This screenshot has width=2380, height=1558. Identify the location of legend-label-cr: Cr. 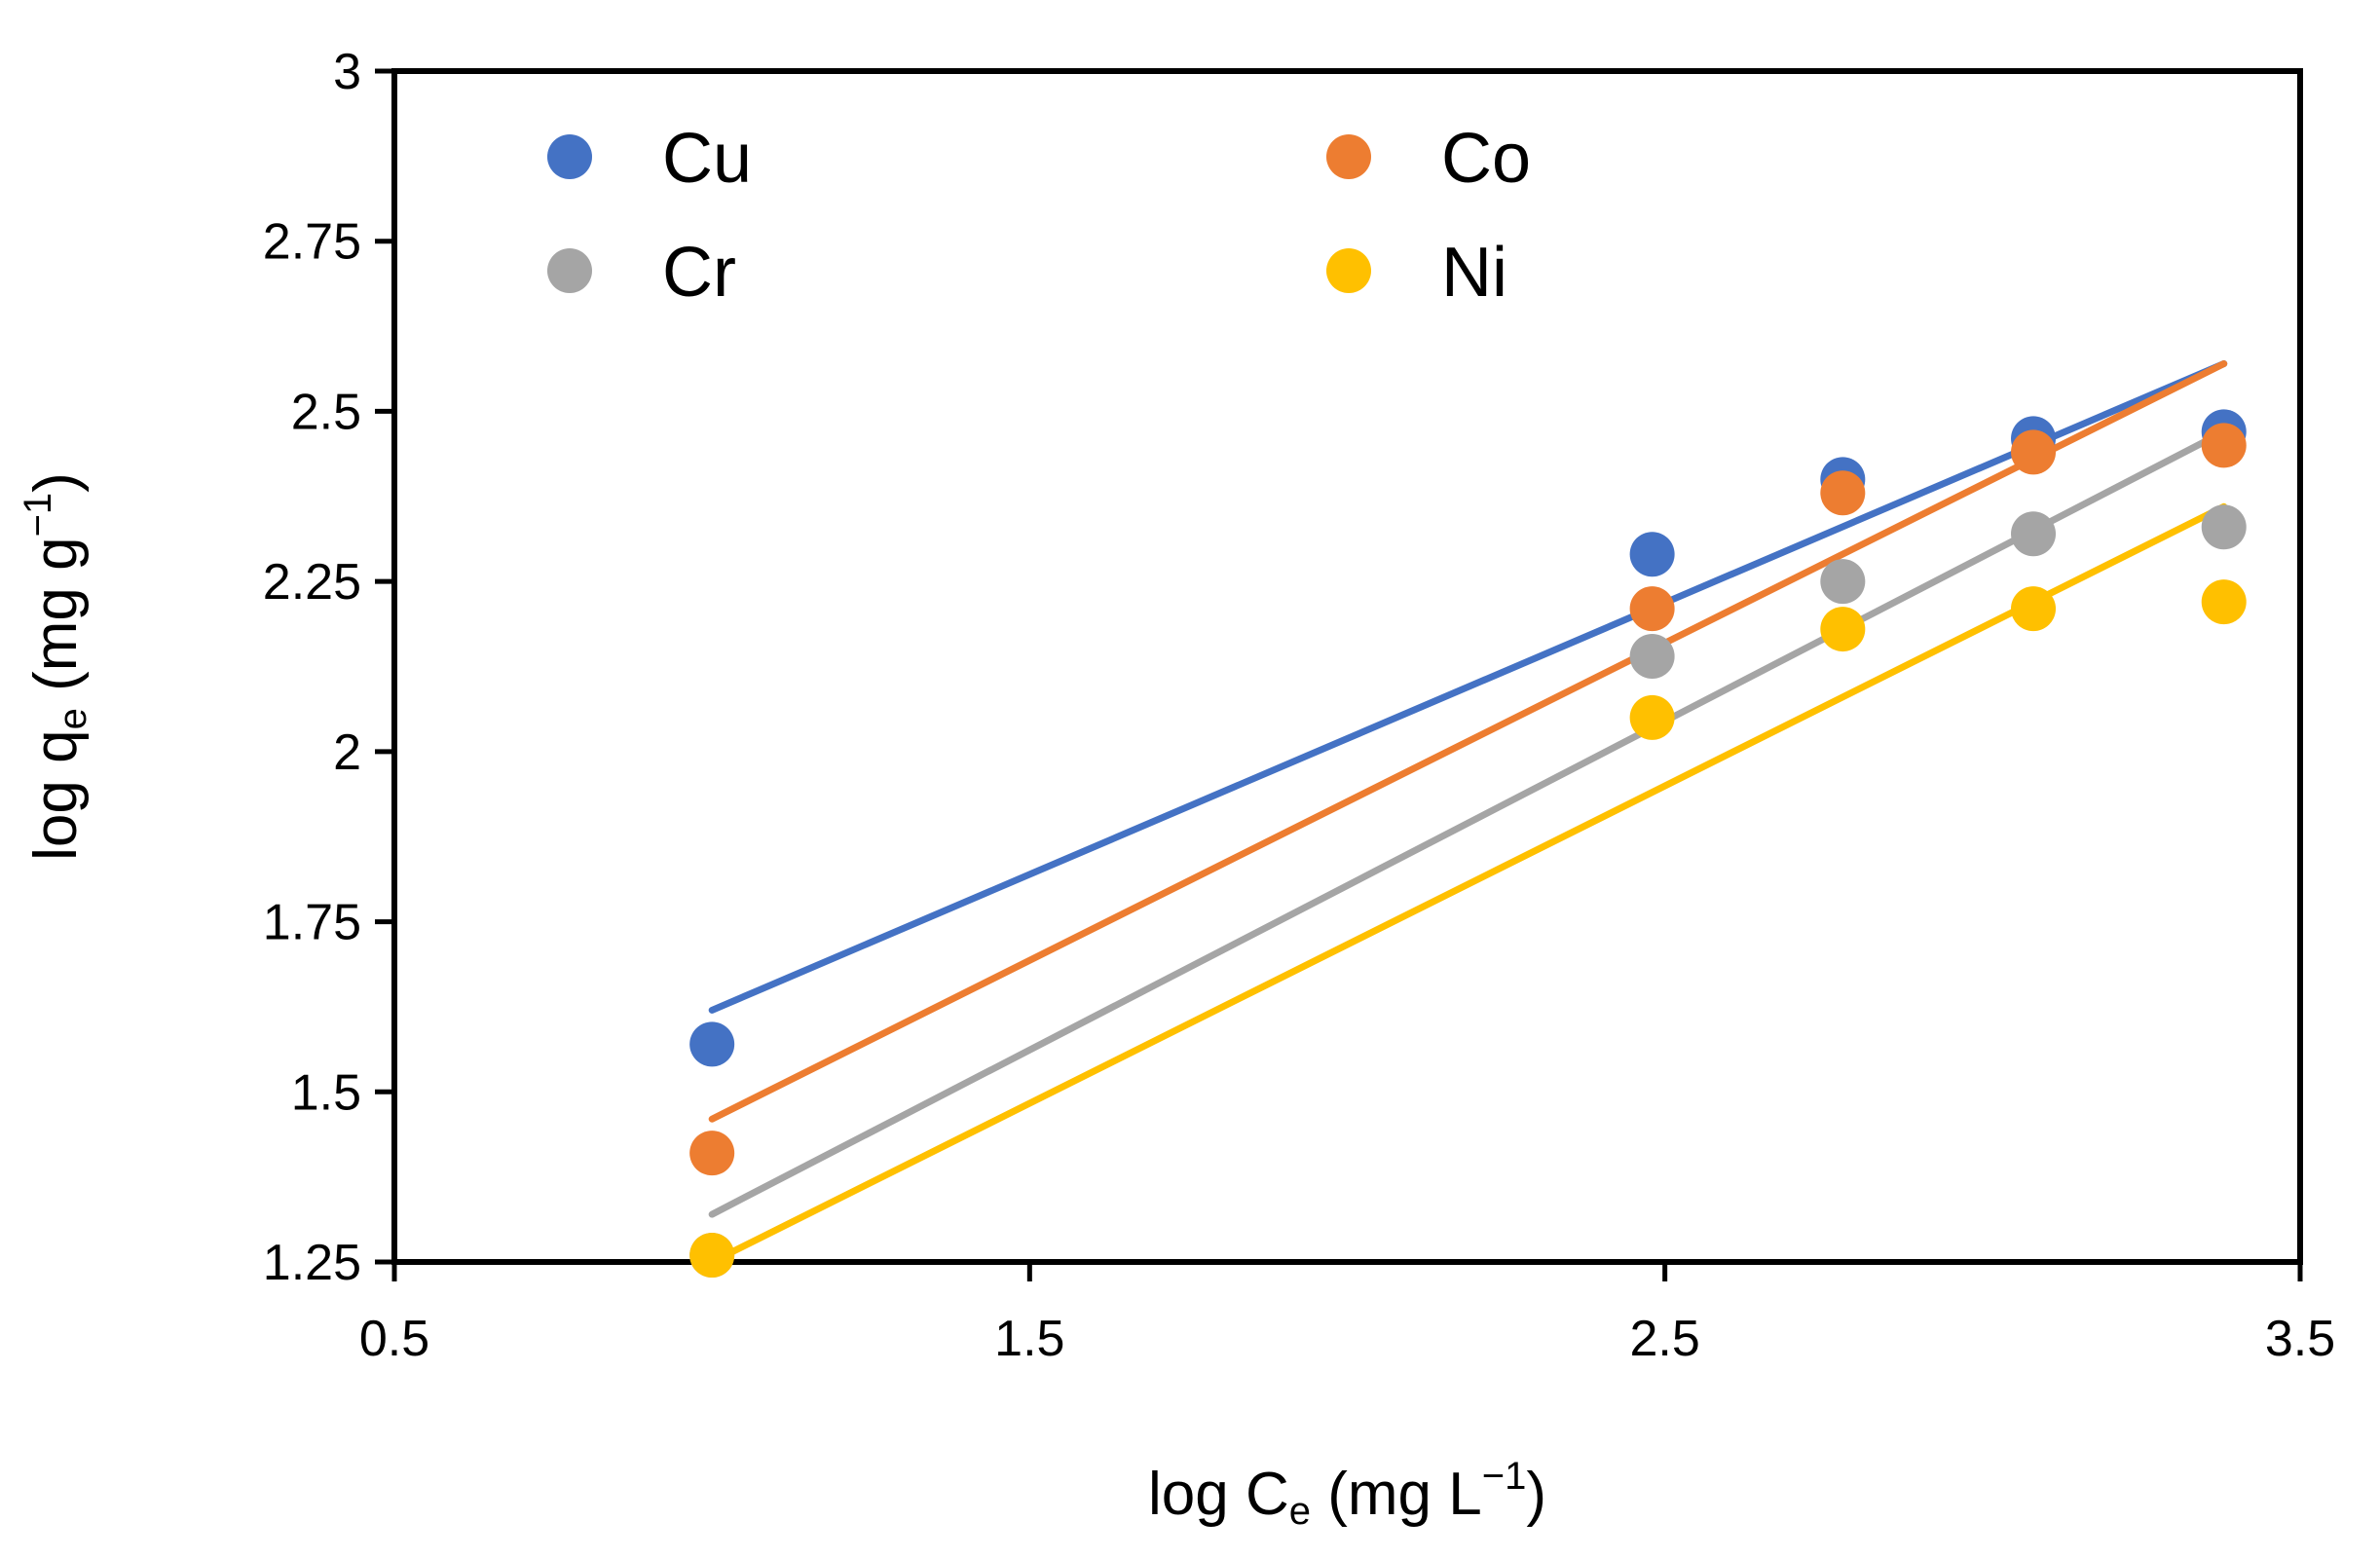
(699, 273).